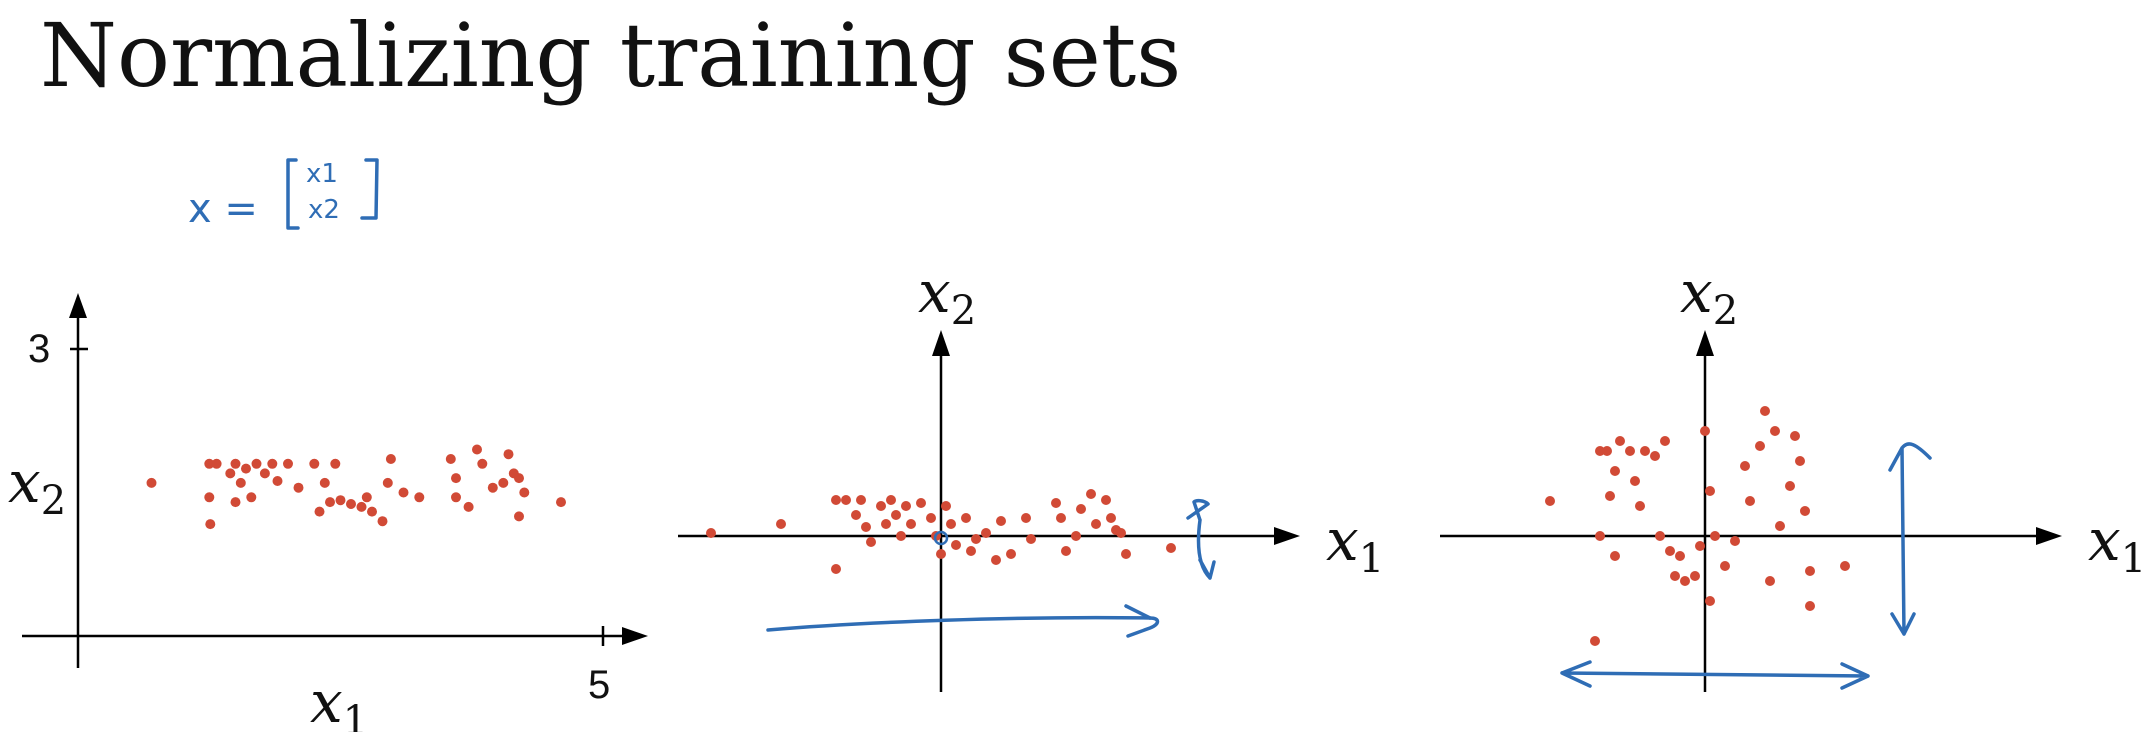 The height and width of the screenshot is (732, 2149). Describe the element at coordinates (339, 700) in the screenshot. I see `p1-x-axis-label: x1` at that location.